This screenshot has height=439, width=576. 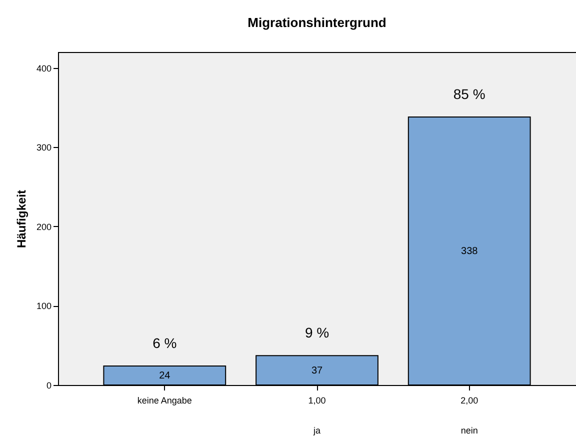 What do you see at coordinates (317, 416) in the screenshot?
I see `category-label: 1,00 ja` at bounding box center [317, 416].